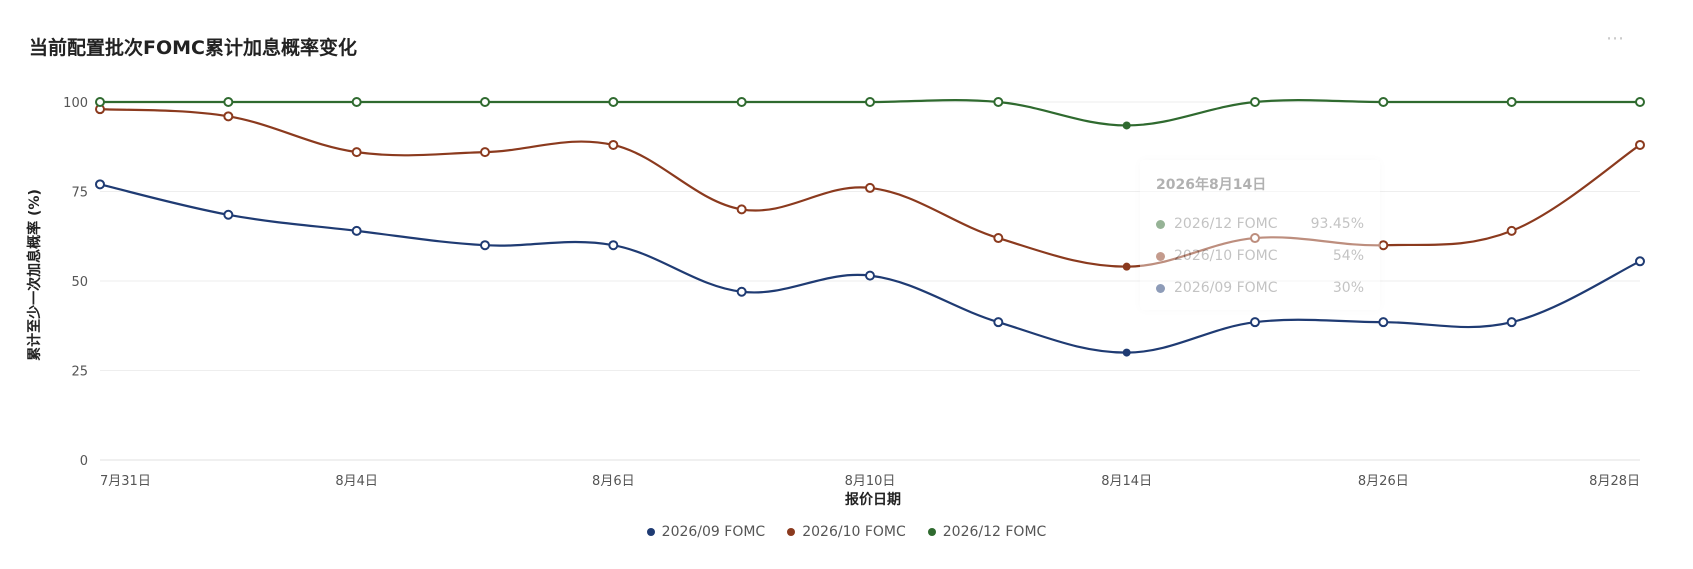 The image size is (1693, 569). What do you see at coordinates (1226, 256) in the screenshot?
I see `tooltip-series-name: 2026/10 FOMC` at bounding box center [1226, 256].